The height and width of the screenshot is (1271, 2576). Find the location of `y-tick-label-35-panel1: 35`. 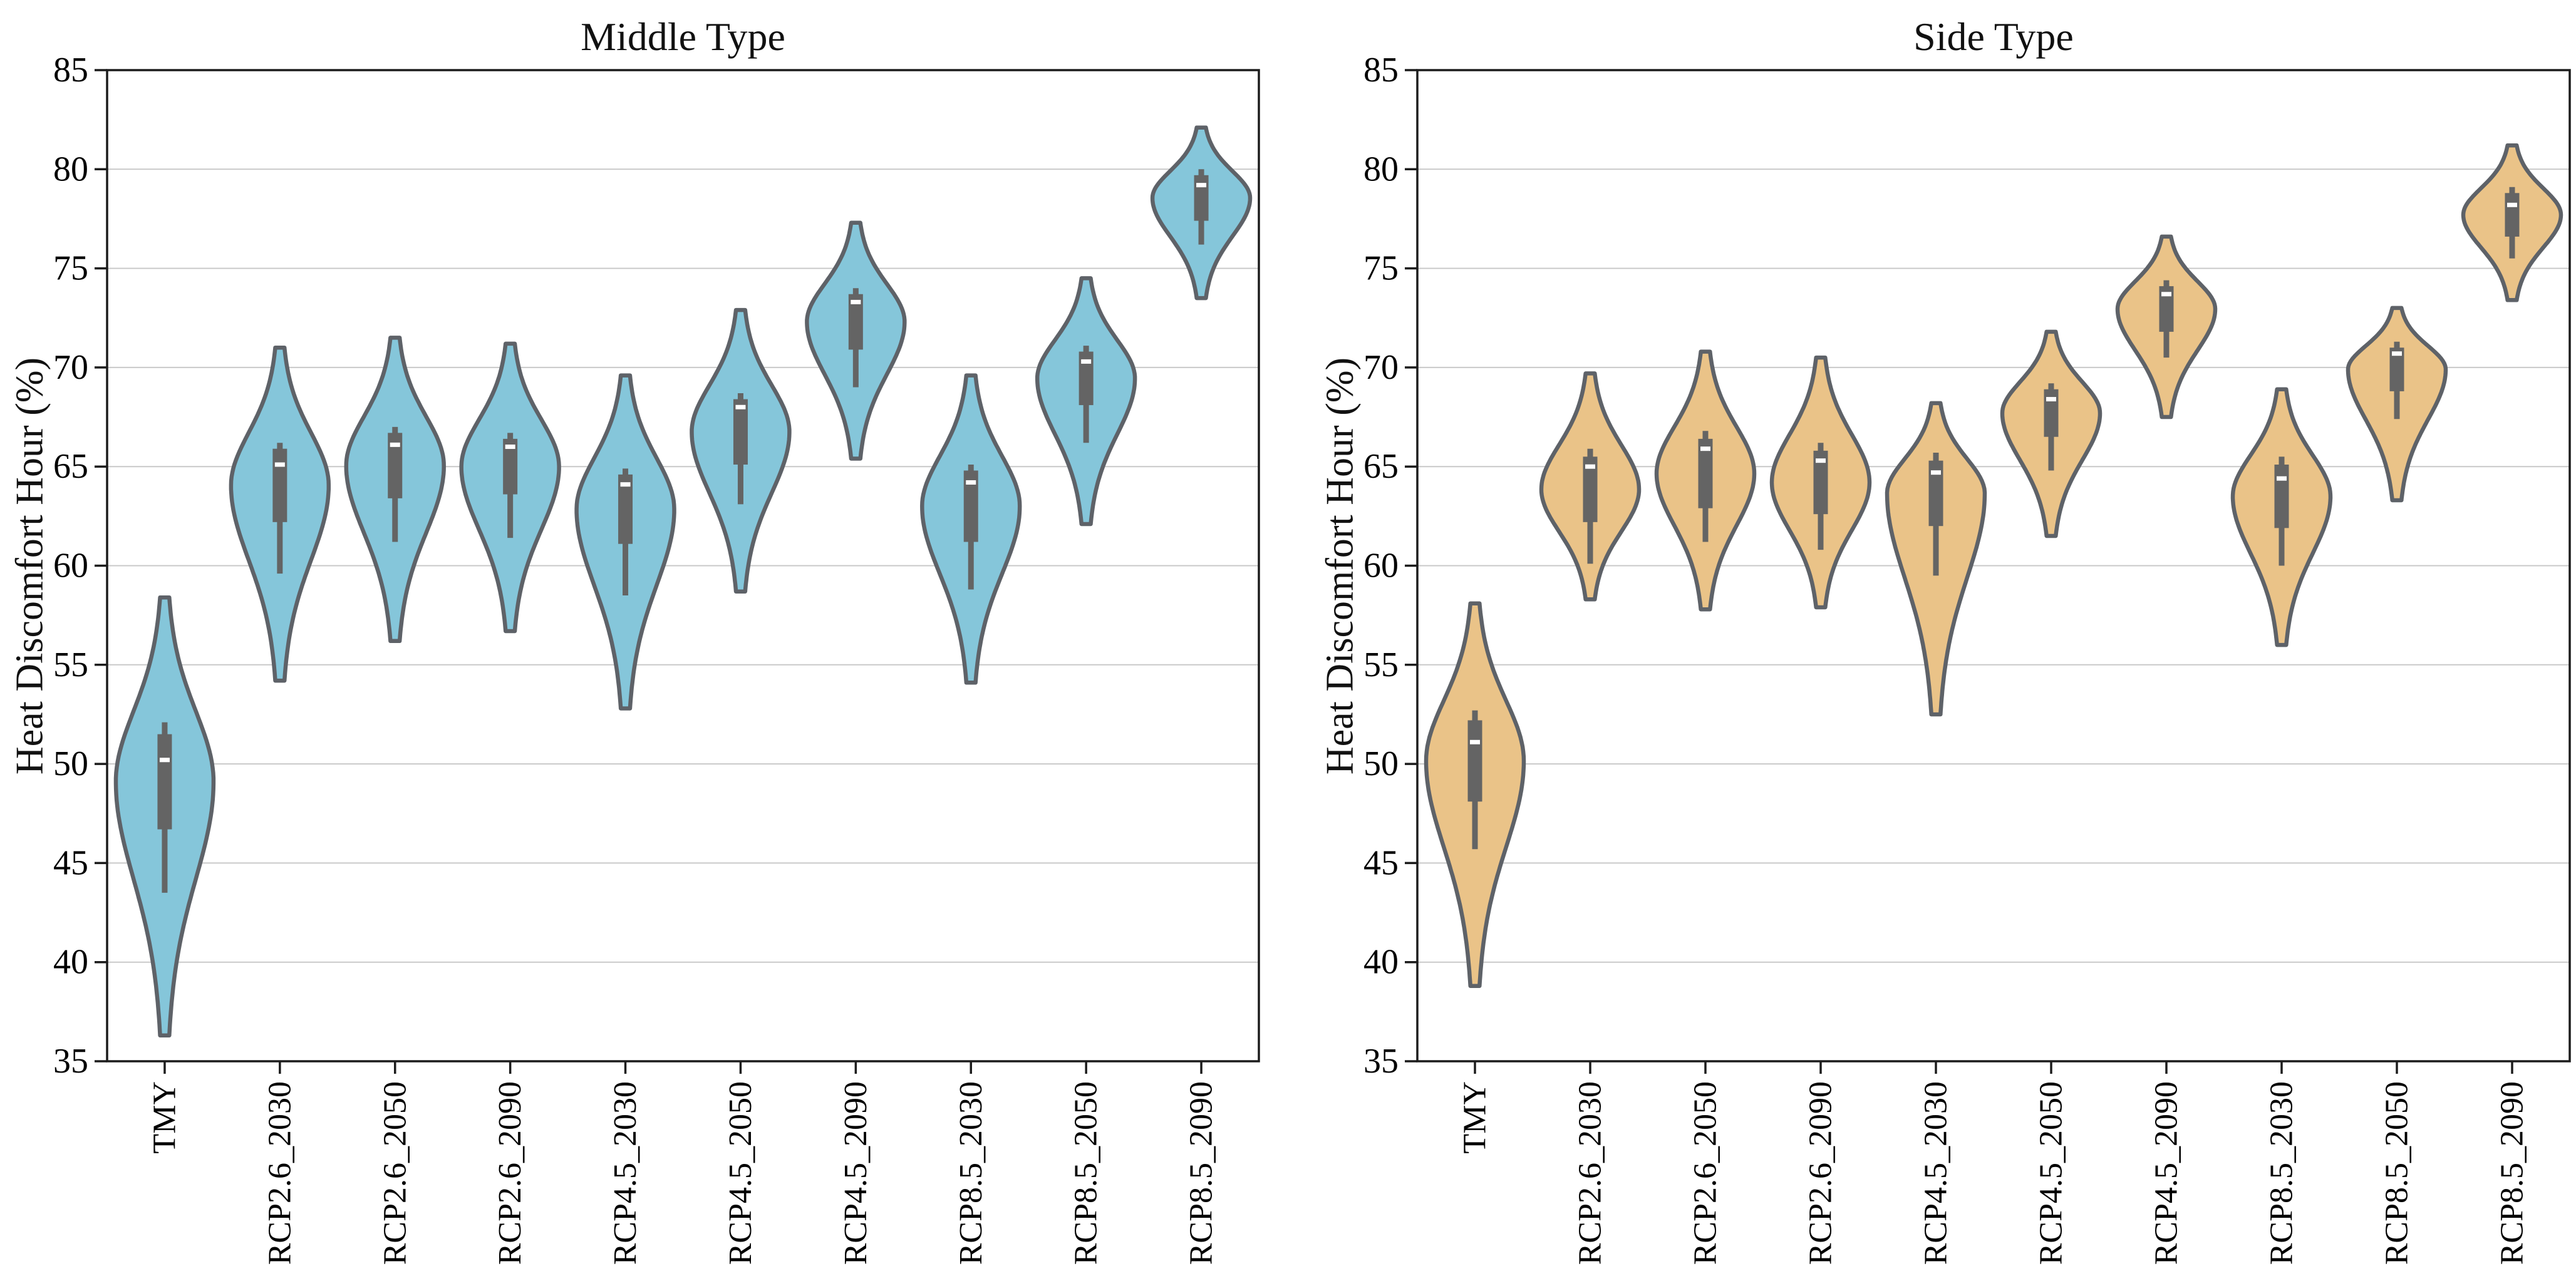

y-tick-label-35-panel1: 35 is located at coordinates (1381, 1062).